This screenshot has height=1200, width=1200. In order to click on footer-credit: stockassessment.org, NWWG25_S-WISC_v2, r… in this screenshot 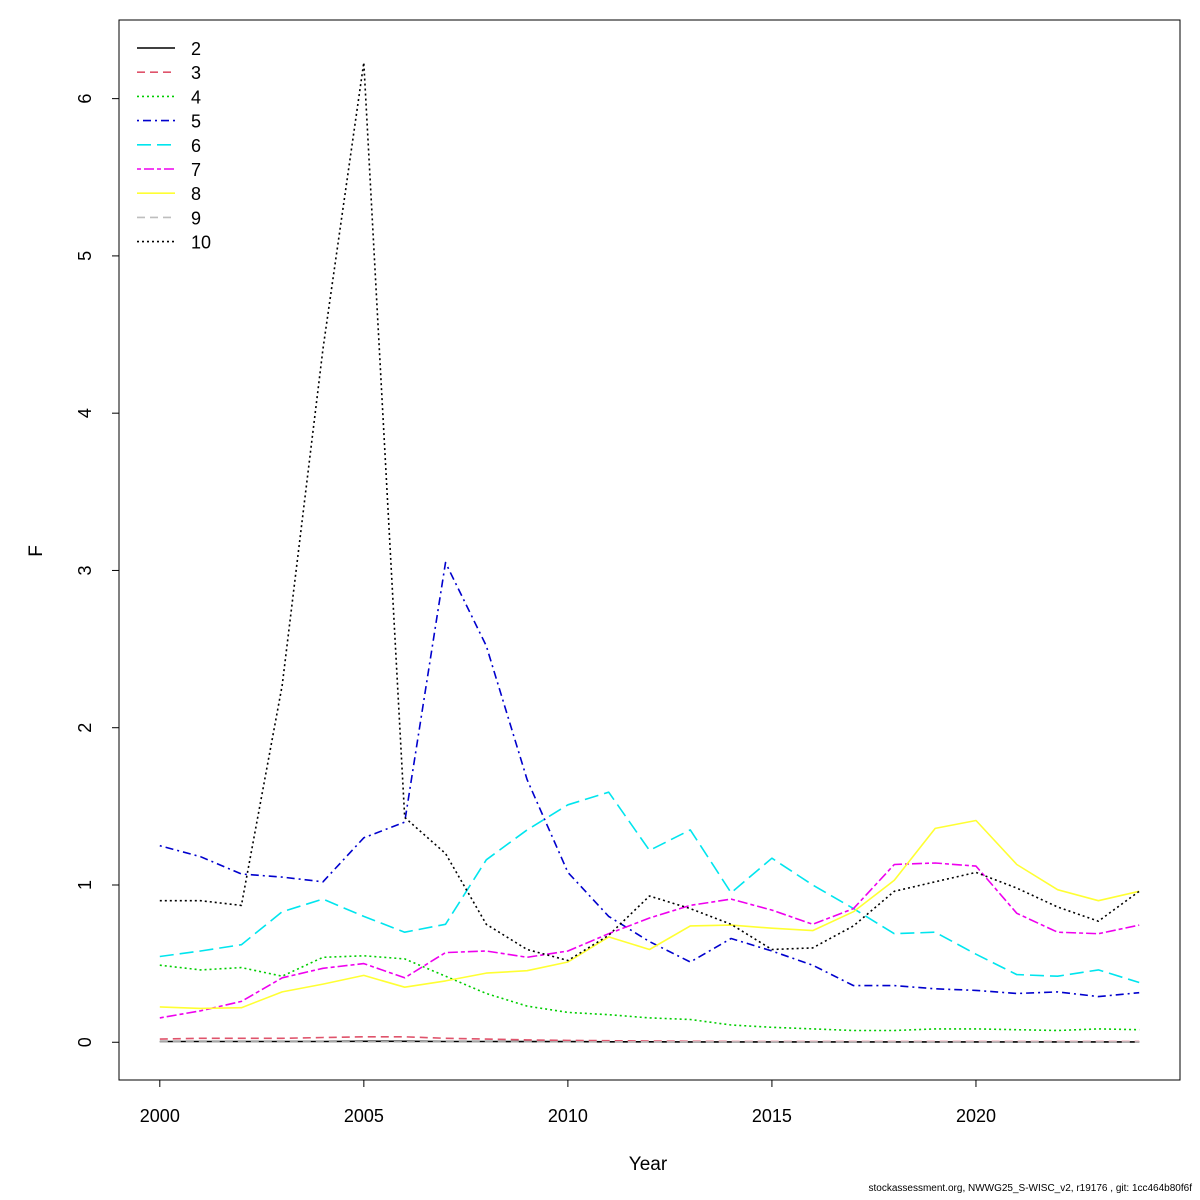, I will do `click(1030, 1188)`.